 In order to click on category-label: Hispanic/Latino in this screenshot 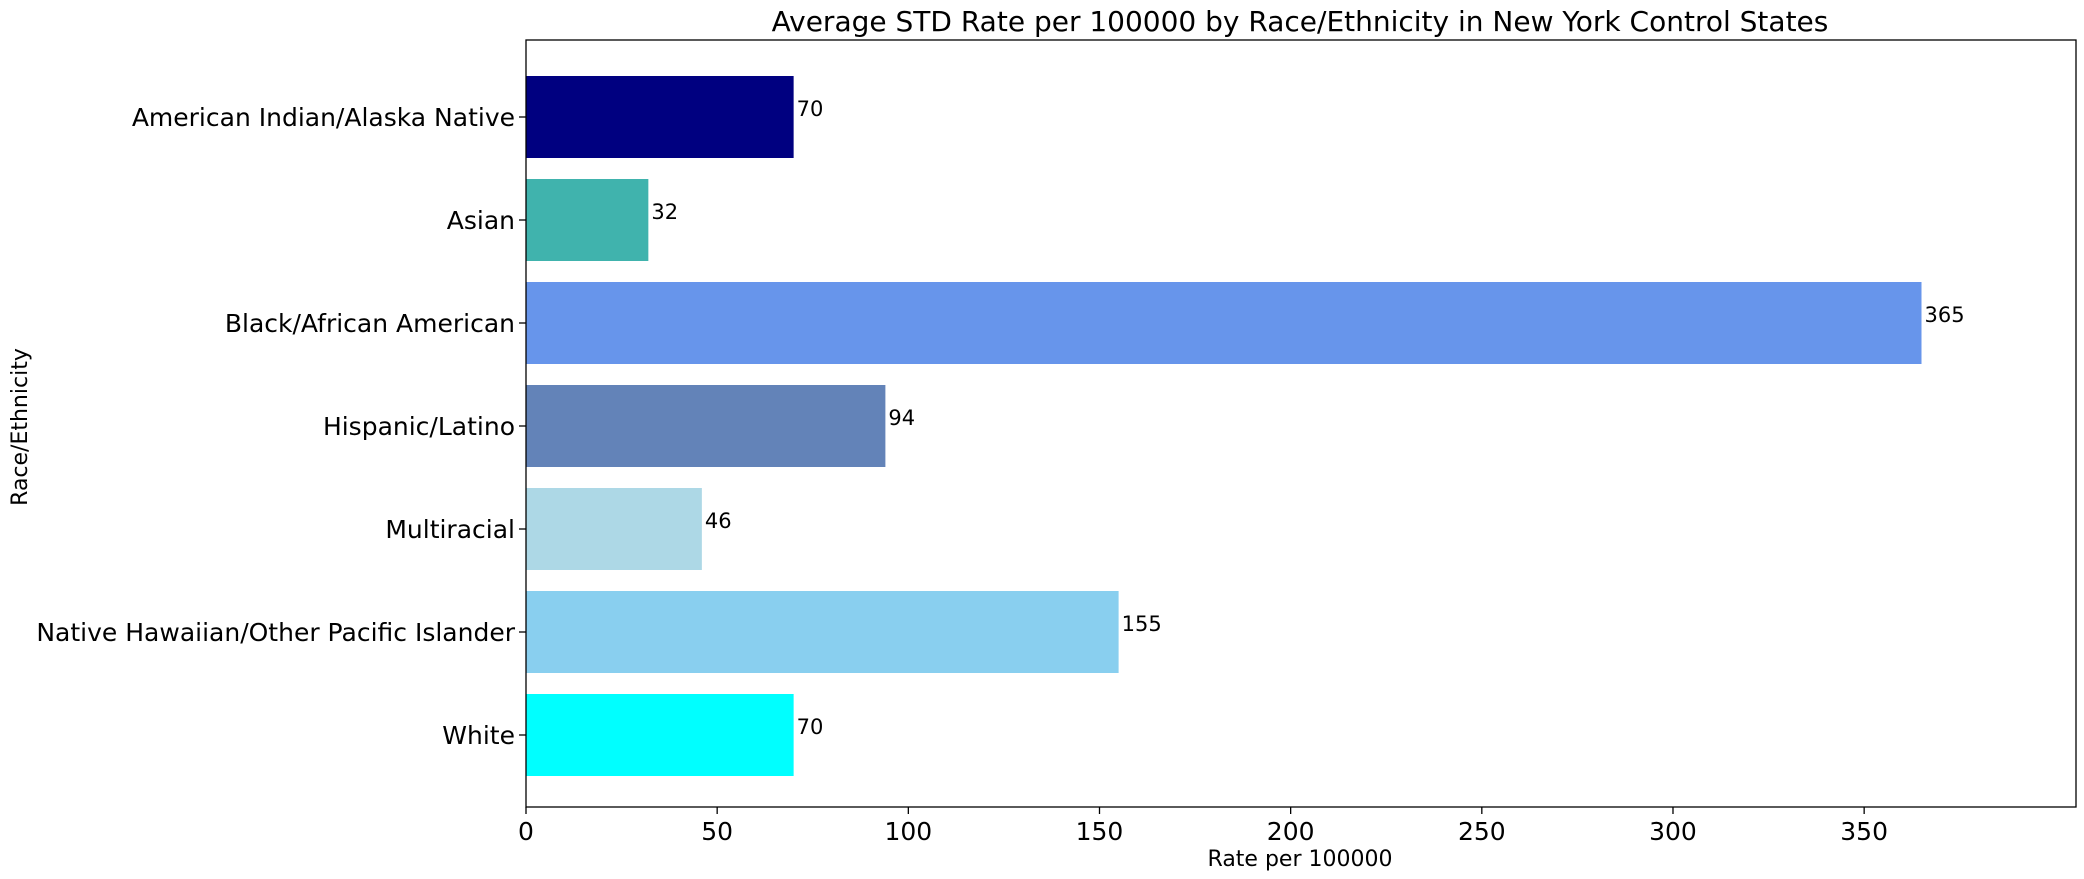, I will do `click(419, 426)`.